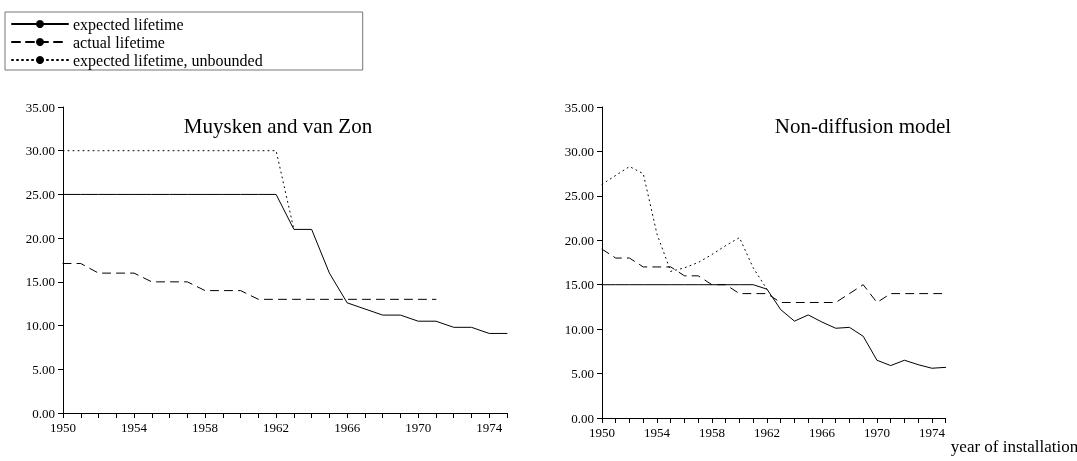  I want to click on legend-label: actual lifetime, so click(119, 42).